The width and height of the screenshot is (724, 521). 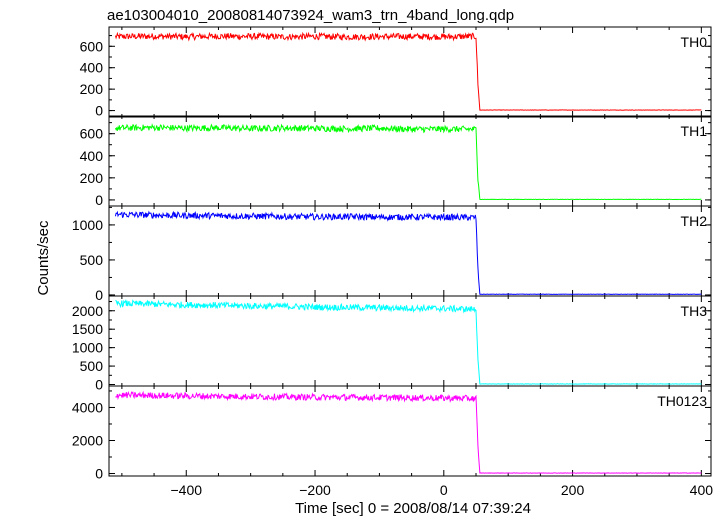 I want to click on x-axis-label: Time [sec] 0 = 2008/08/14 07:39:24, so click(x=413, y=508).